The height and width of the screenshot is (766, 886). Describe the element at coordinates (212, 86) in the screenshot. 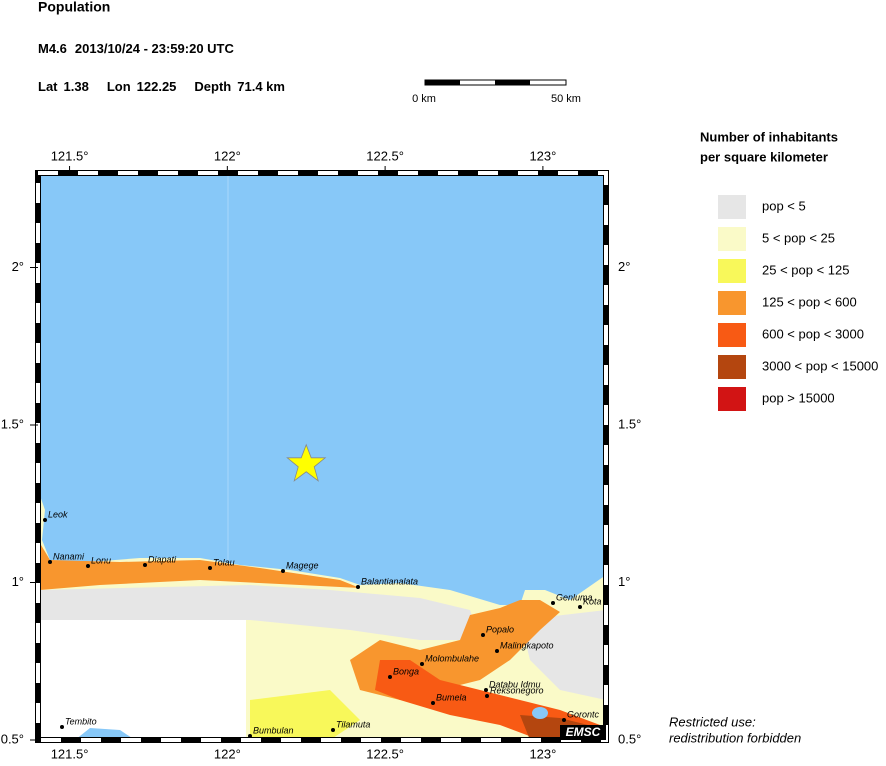

I see `depth-label: Depth` at that location.